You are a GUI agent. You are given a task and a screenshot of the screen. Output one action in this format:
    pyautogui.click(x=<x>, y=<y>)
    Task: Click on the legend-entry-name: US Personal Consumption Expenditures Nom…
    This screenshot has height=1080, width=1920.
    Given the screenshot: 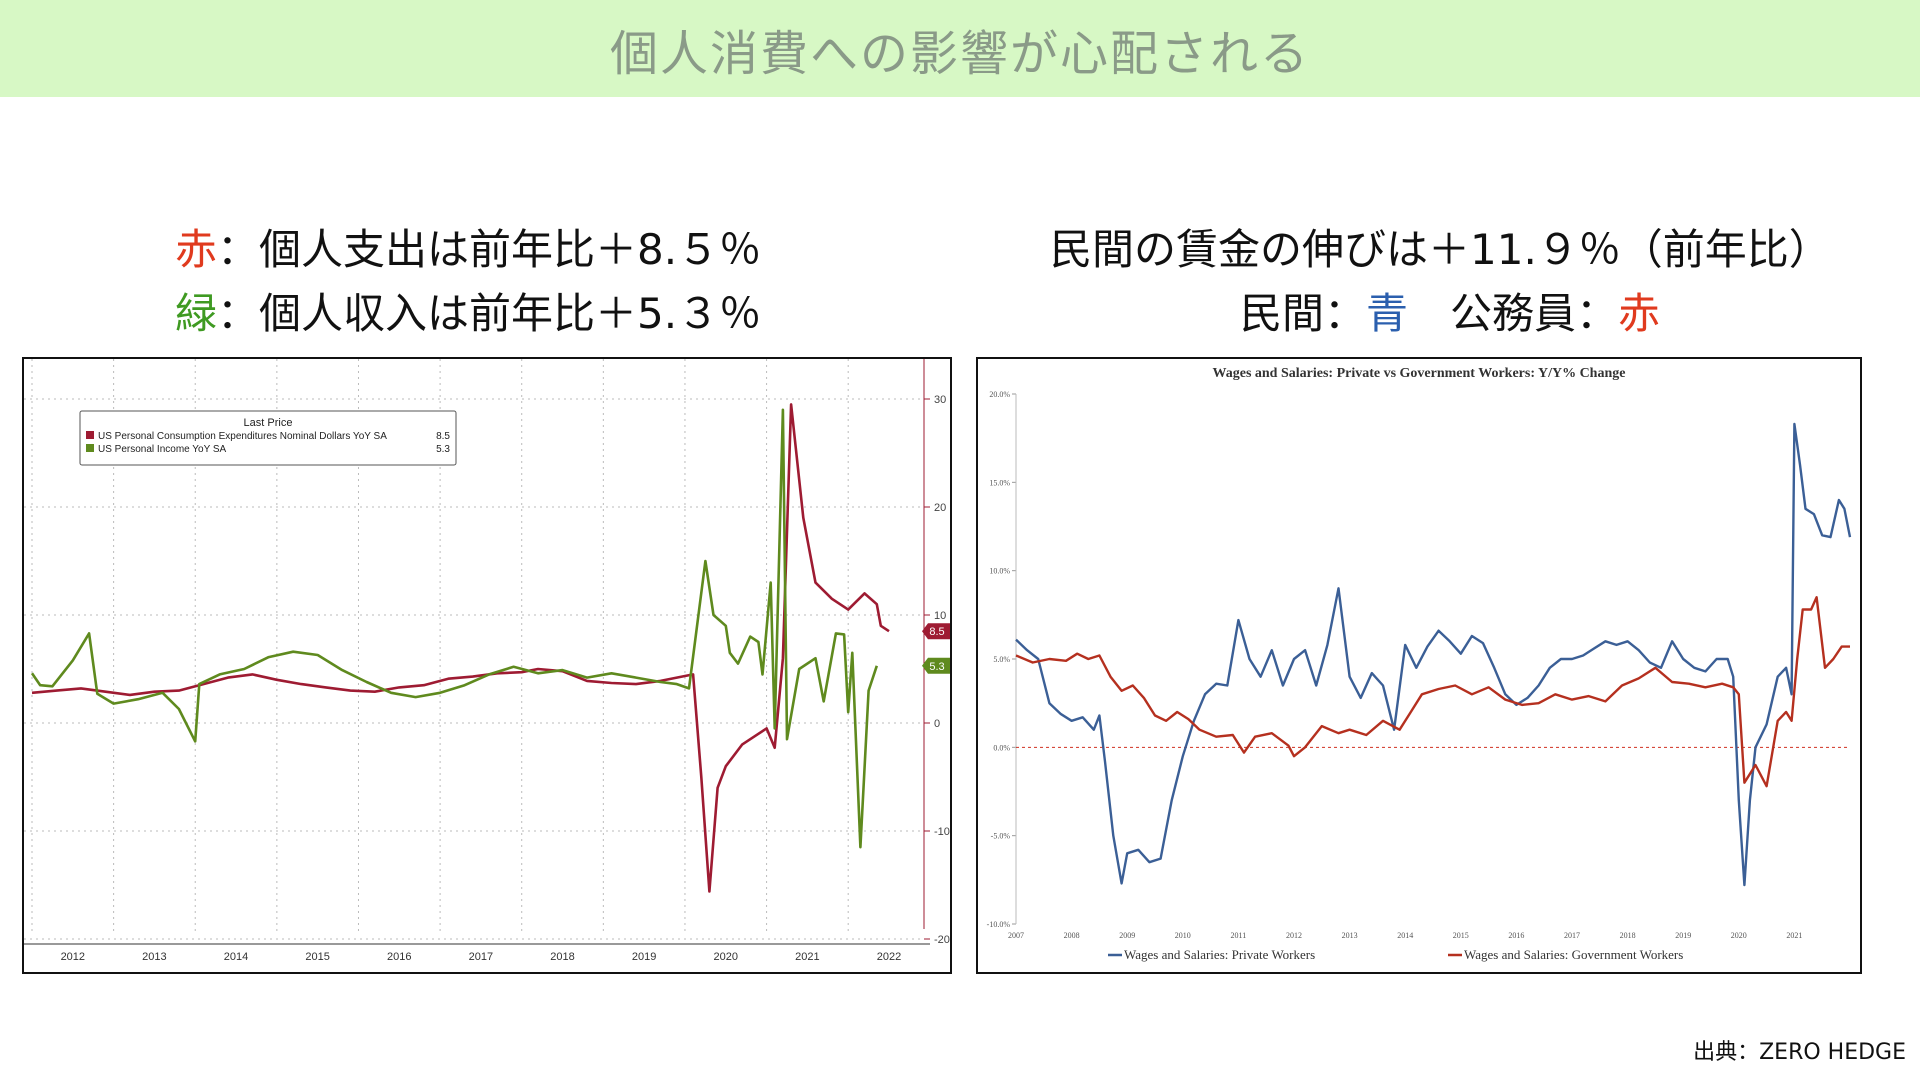 What is the action you would take?
    pyautogui.click(x=242, y=436)
    